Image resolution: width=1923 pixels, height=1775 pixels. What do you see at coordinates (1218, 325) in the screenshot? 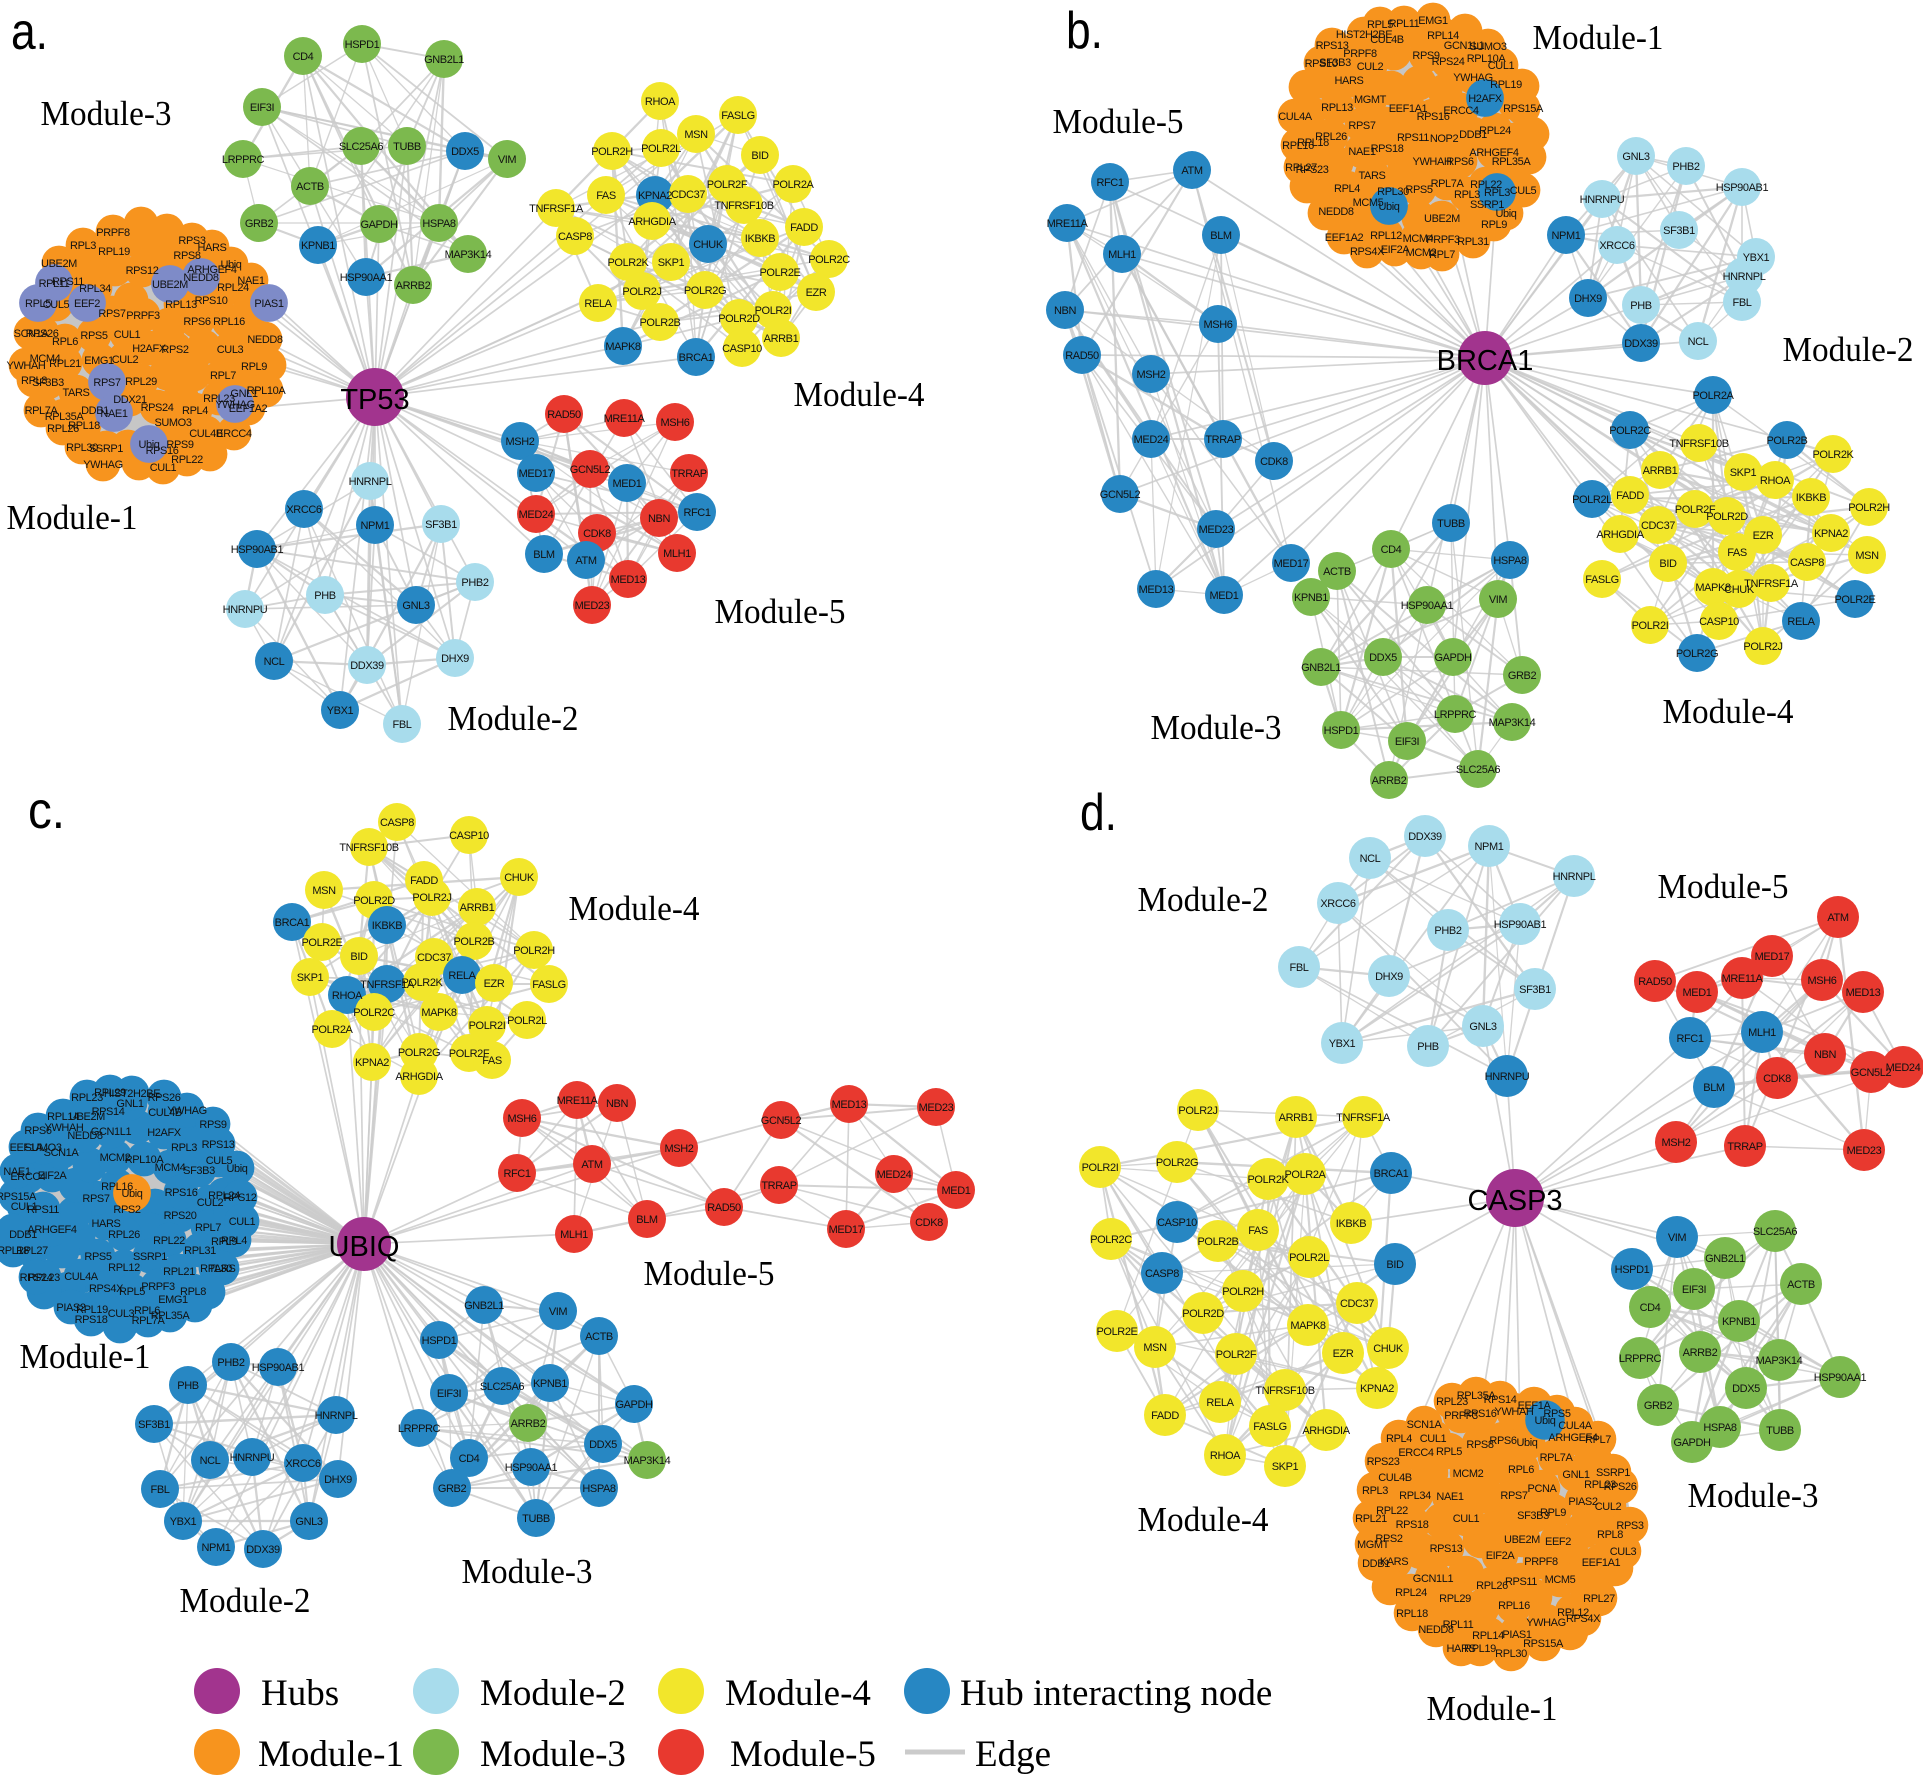
I see `svg-text: MSH6` at bounding box center [1218, 325].